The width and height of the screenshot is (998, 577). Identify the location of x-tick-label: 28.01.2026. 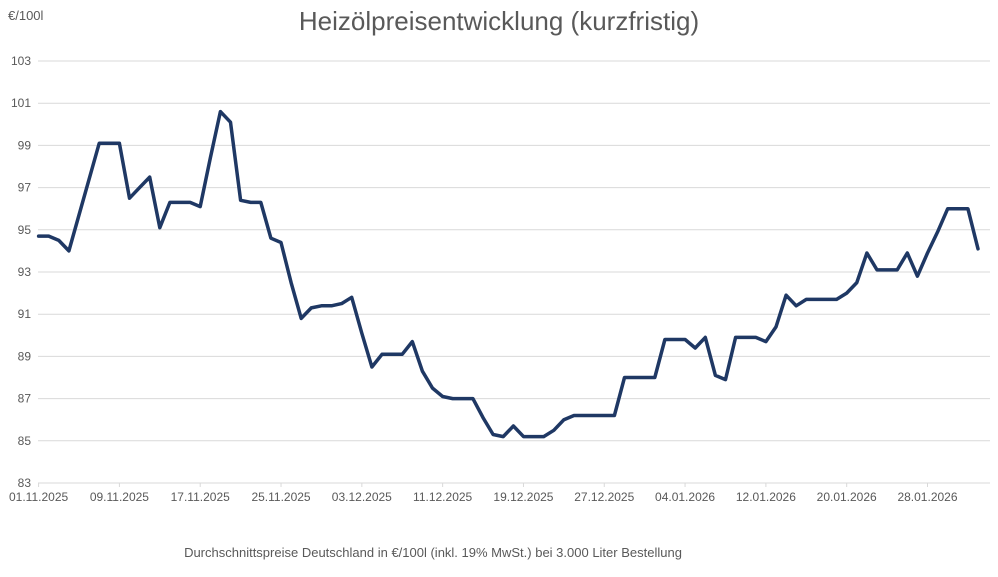
(927, 497).